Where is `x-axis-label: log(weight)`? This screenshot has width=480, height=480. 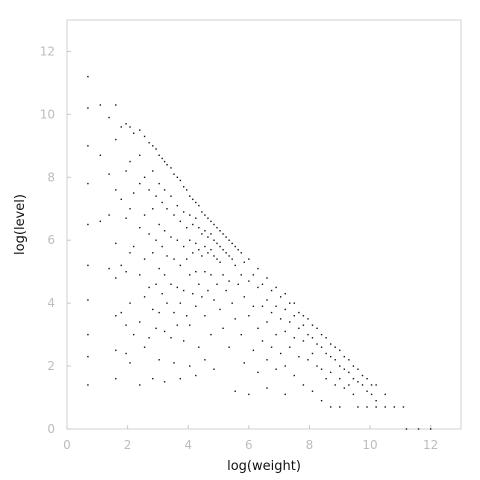
x-axis-label: log(weight) is located at coordinates (264, 466).